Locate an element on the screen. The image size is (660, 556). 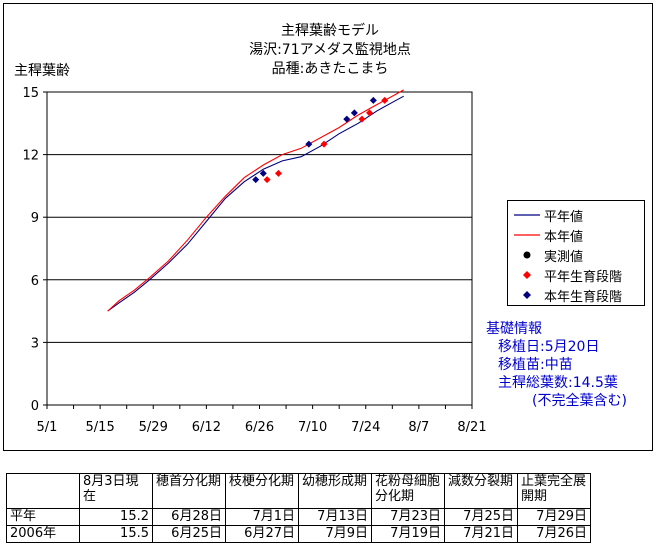
legend-entry-heinen-stage: 平年生育段階 is located at coordinates (577, 275).